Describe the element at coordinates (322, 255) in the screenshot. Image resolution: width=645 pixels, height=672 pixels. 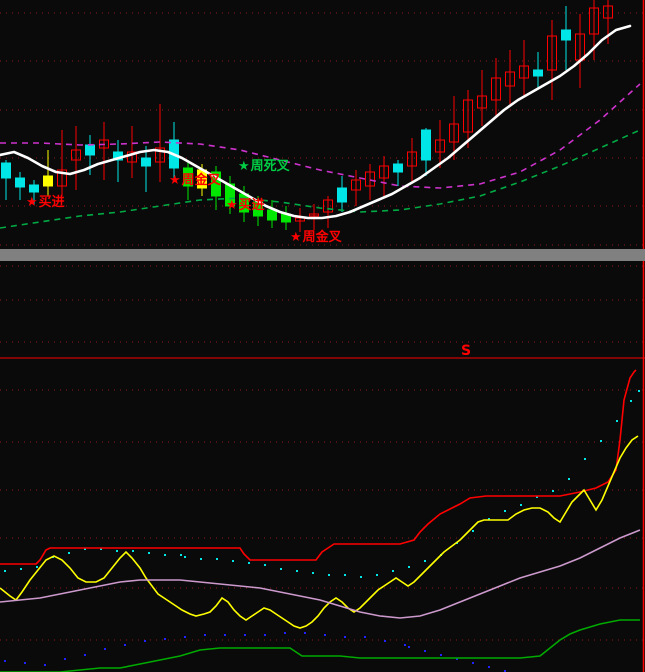
I see `panel-splitter-handle` at that location.